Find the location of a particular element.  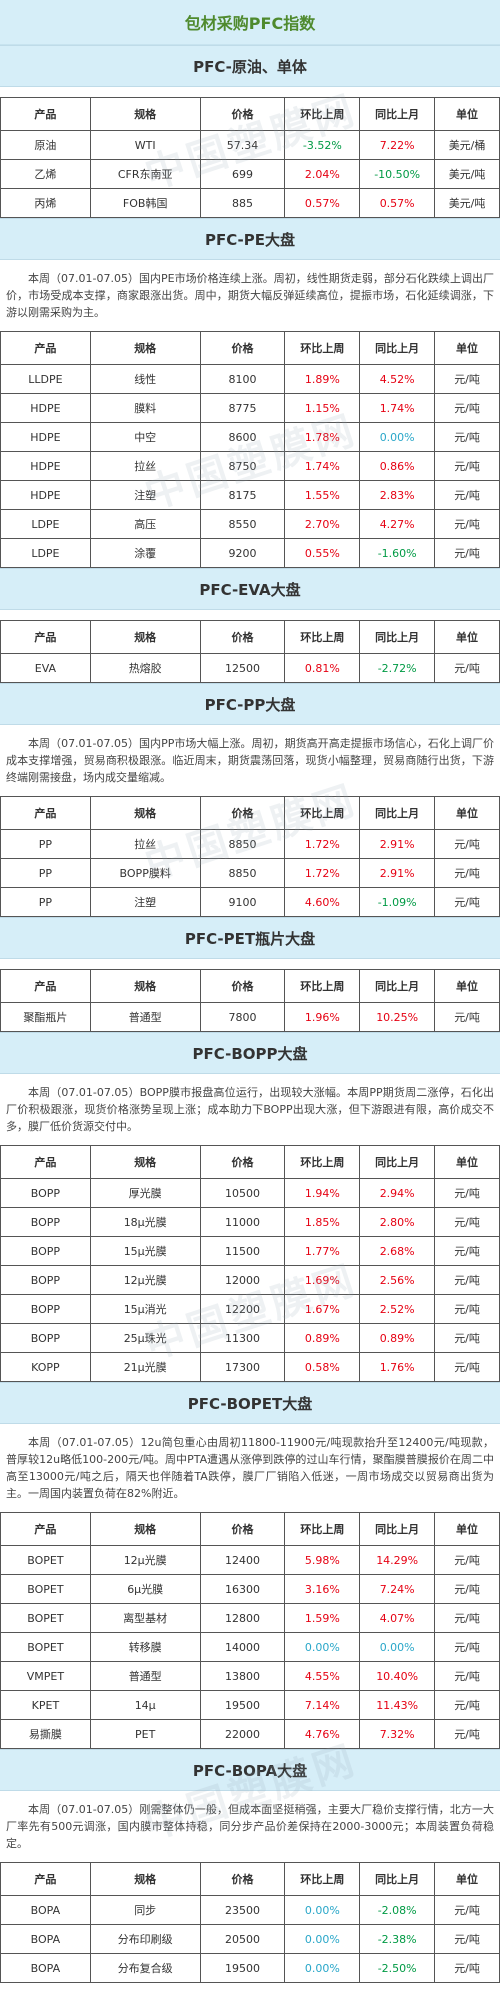

wow-change-cell: 1.94% is located at coordinates (322, 1193).